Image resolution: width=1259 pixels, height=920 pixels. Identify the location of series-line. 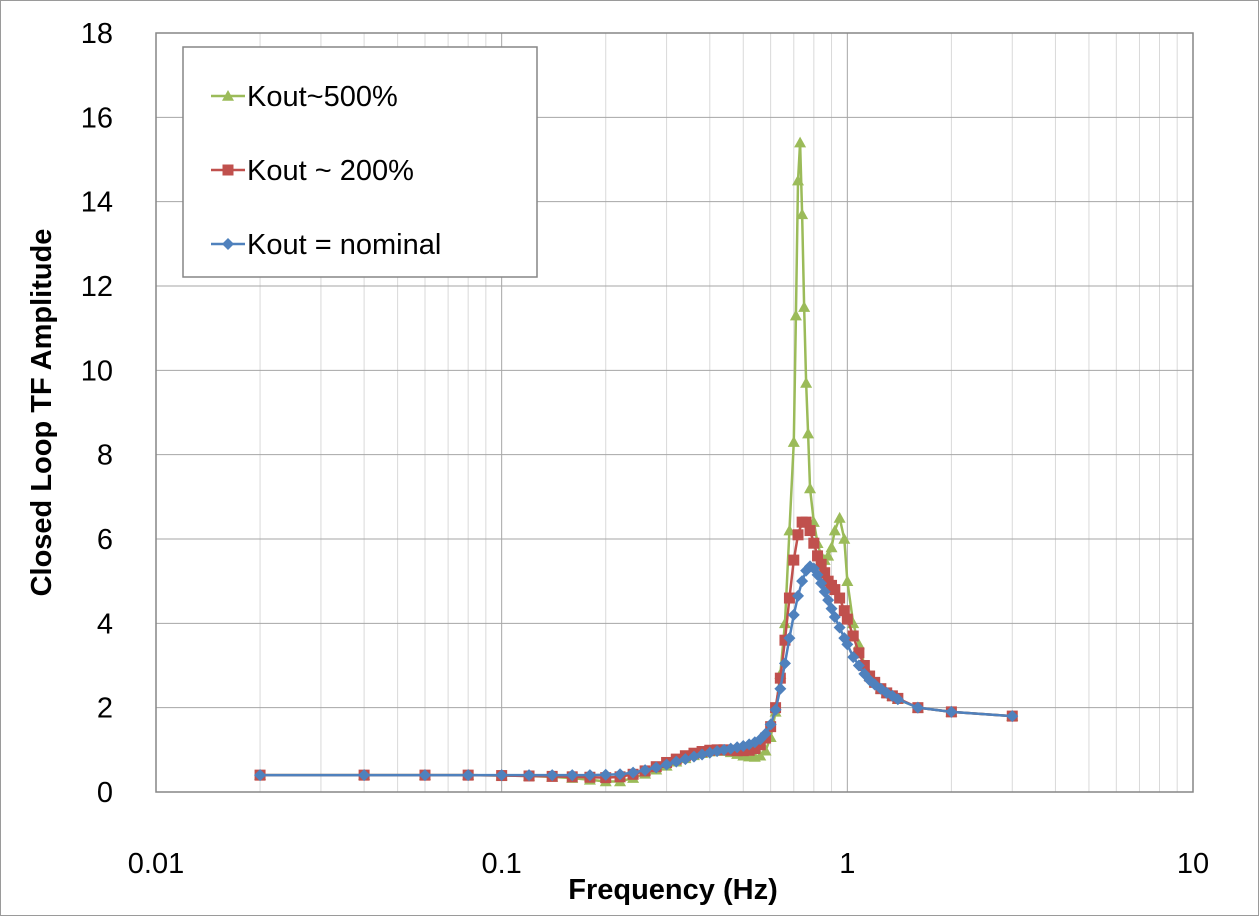
(636, 671).